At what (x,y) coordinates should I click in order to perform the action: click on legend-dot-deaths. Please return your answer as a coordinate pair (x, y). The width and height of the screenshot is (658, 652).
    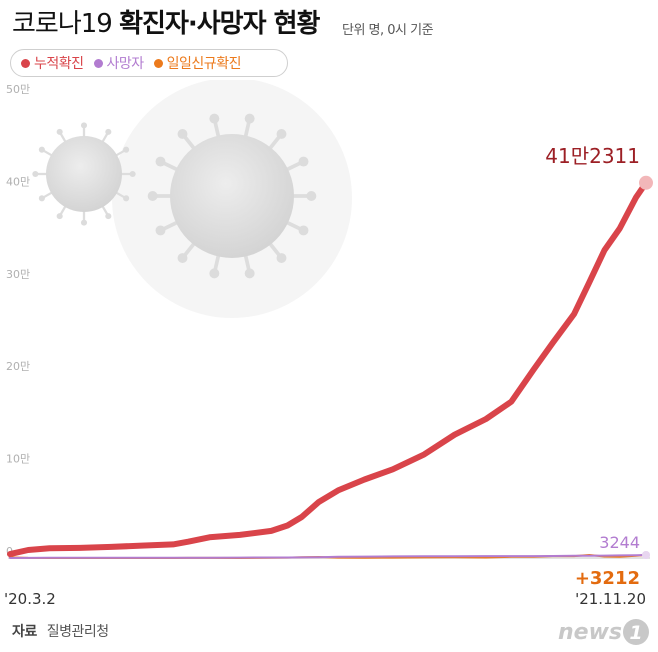
    Looking at the image, I should click on (98, 63).